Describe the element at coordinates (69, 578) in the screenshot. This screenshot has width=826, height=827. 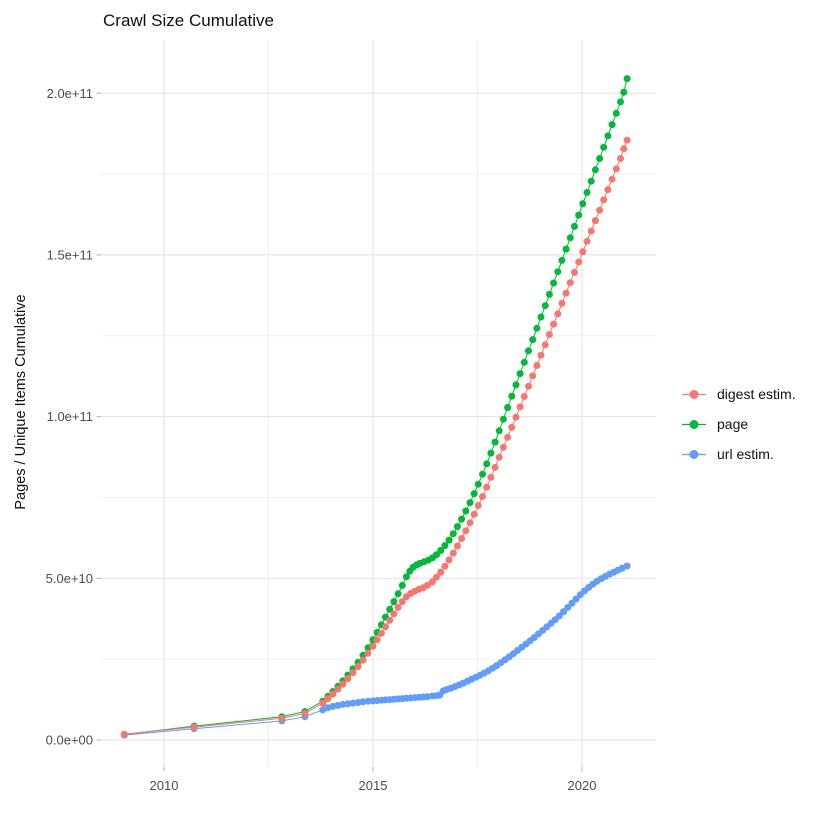
I see `svg-text: 5.0e+10` at that location.